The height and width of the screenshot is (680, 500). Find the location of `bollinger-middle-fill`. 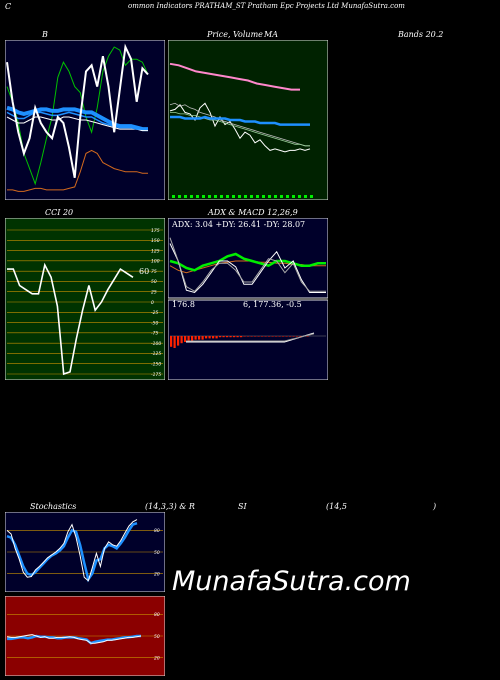

bollinger-middle-fill is located at coordinates (77, 118).